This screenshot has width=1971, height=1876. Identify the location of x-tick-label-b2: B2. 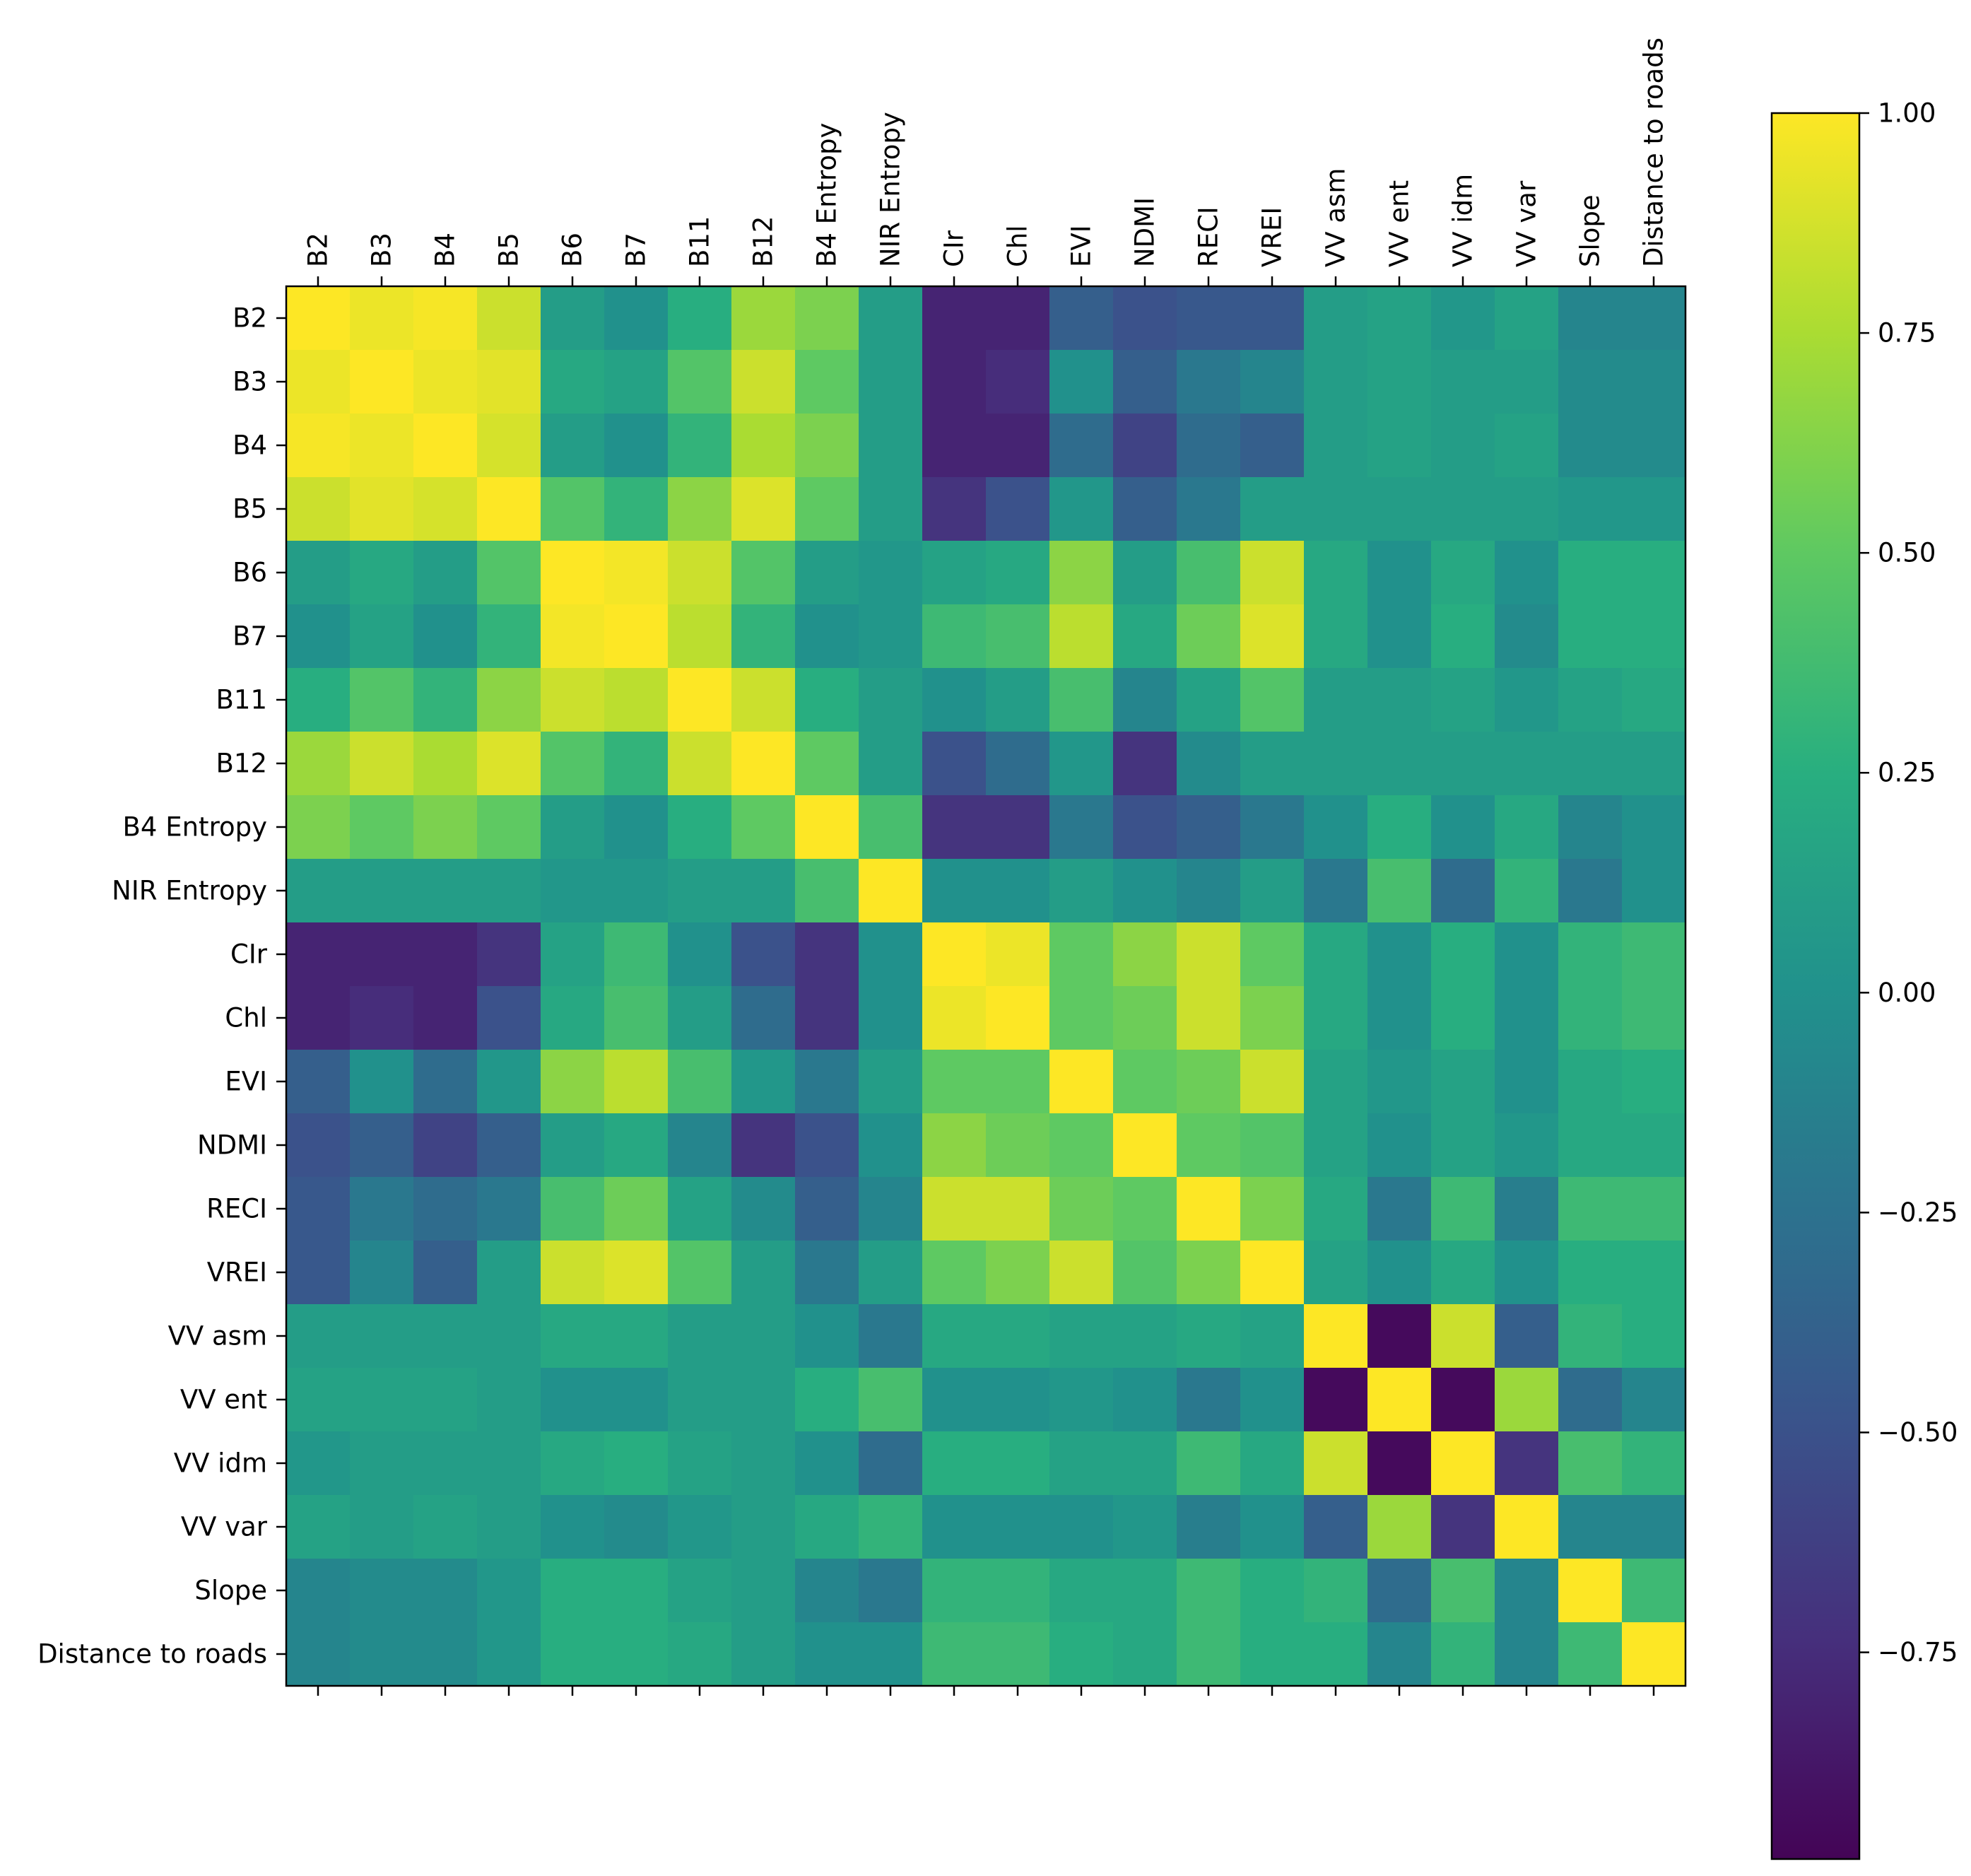
(319, 250).